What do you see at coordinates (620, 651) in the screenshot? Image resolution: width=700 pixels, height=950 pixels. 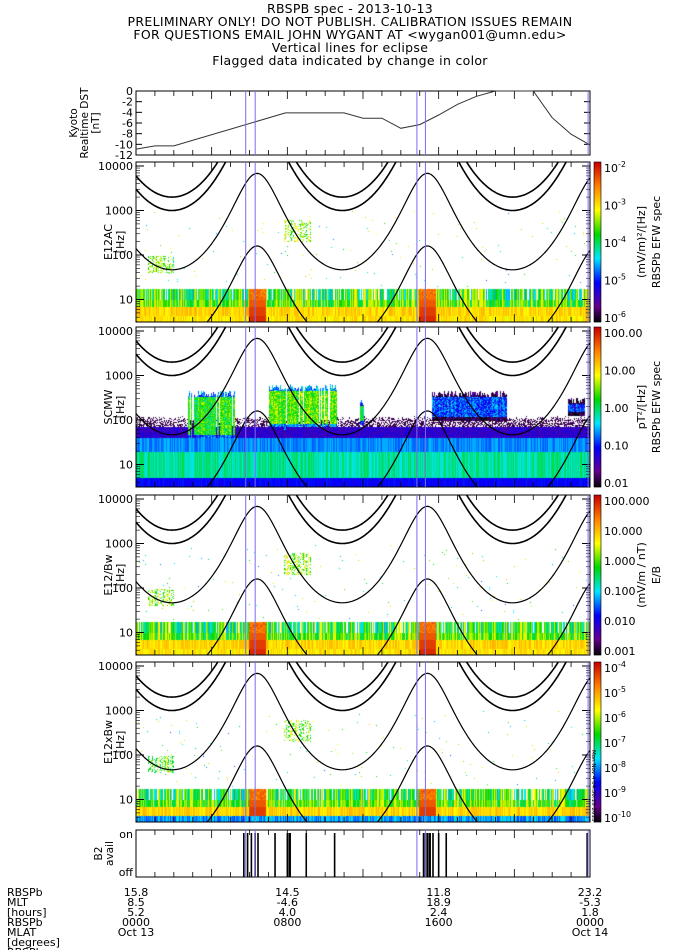 I see `colorbar-tick-label: 0.001` at bounding box center [620, 651].